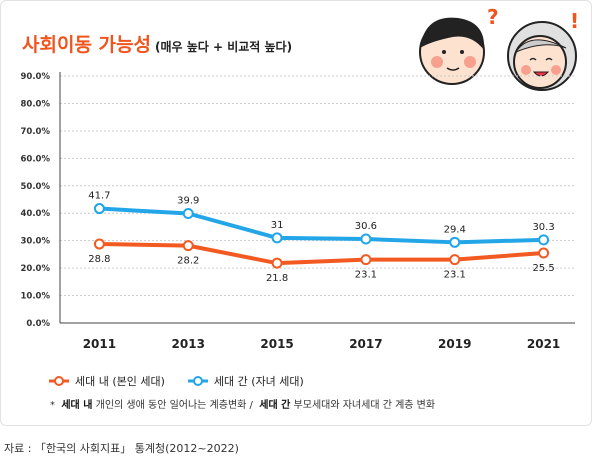  I want to click on data-label: 28.8, so click(99, 259).